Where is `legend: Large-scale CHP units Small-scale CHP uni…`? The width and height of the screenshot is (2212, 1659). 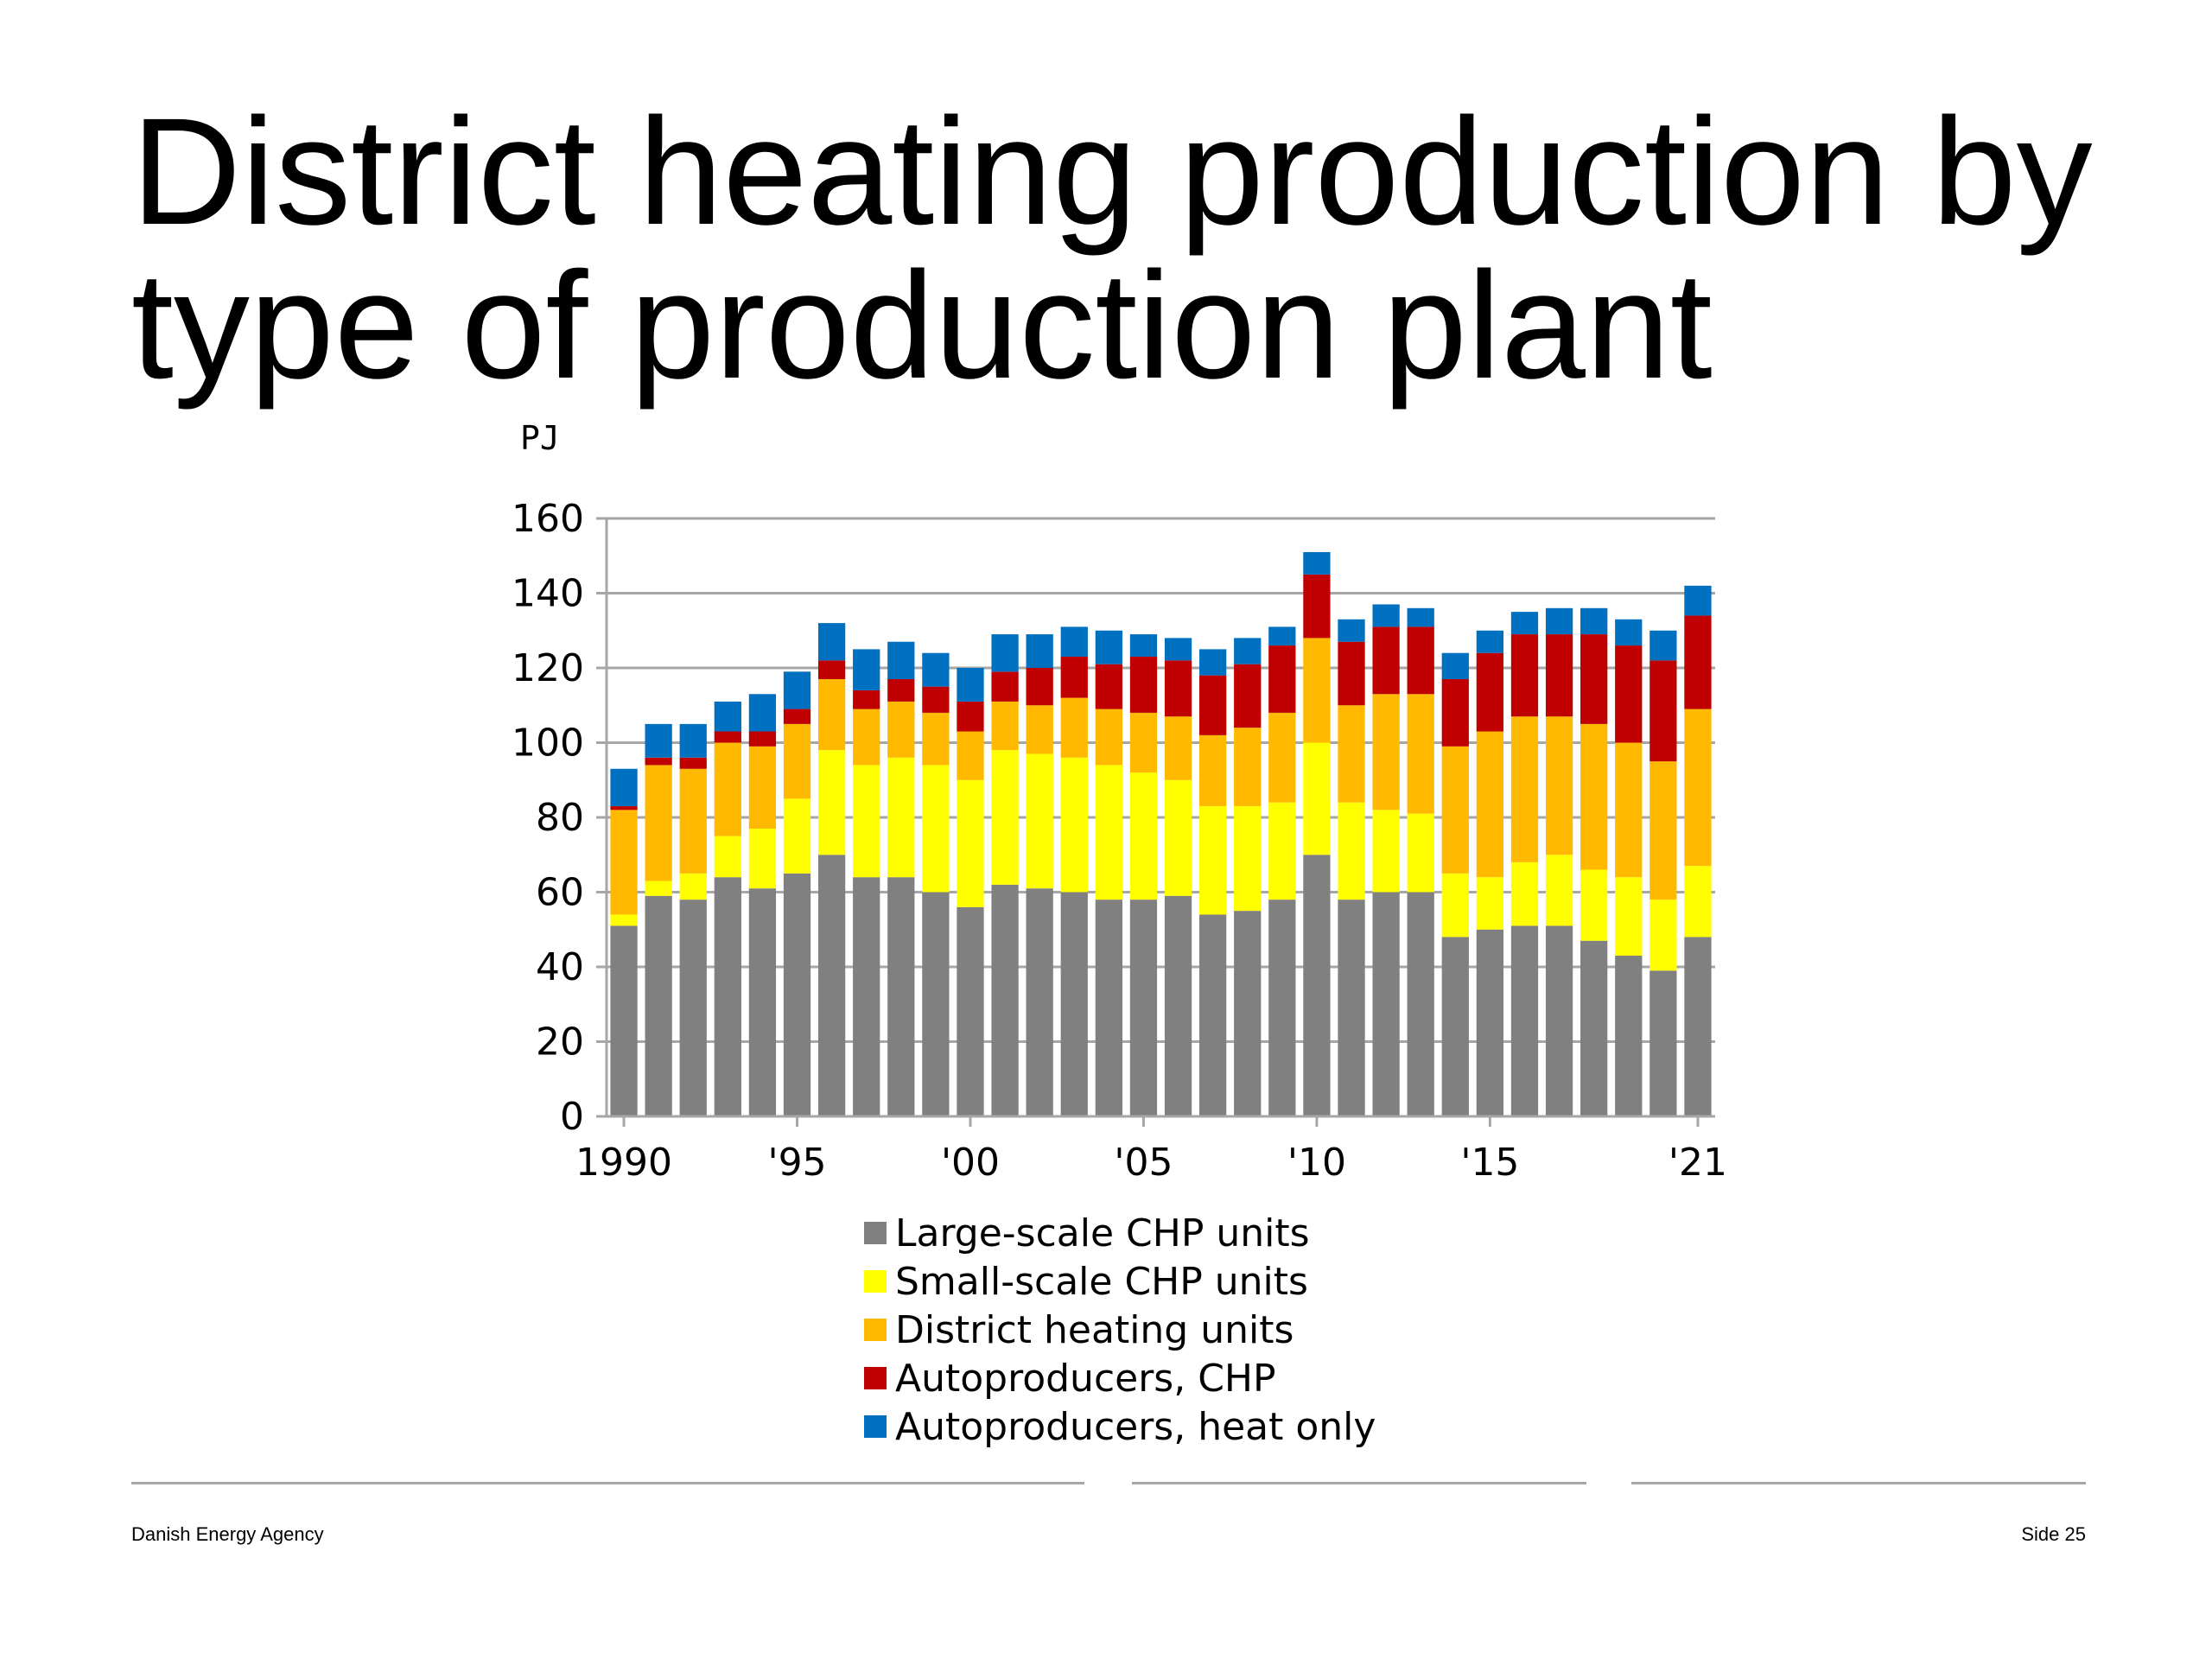 legend: Large-scale CHP units Small-scale CHP uni… is located at coordinates (1120, 1330).